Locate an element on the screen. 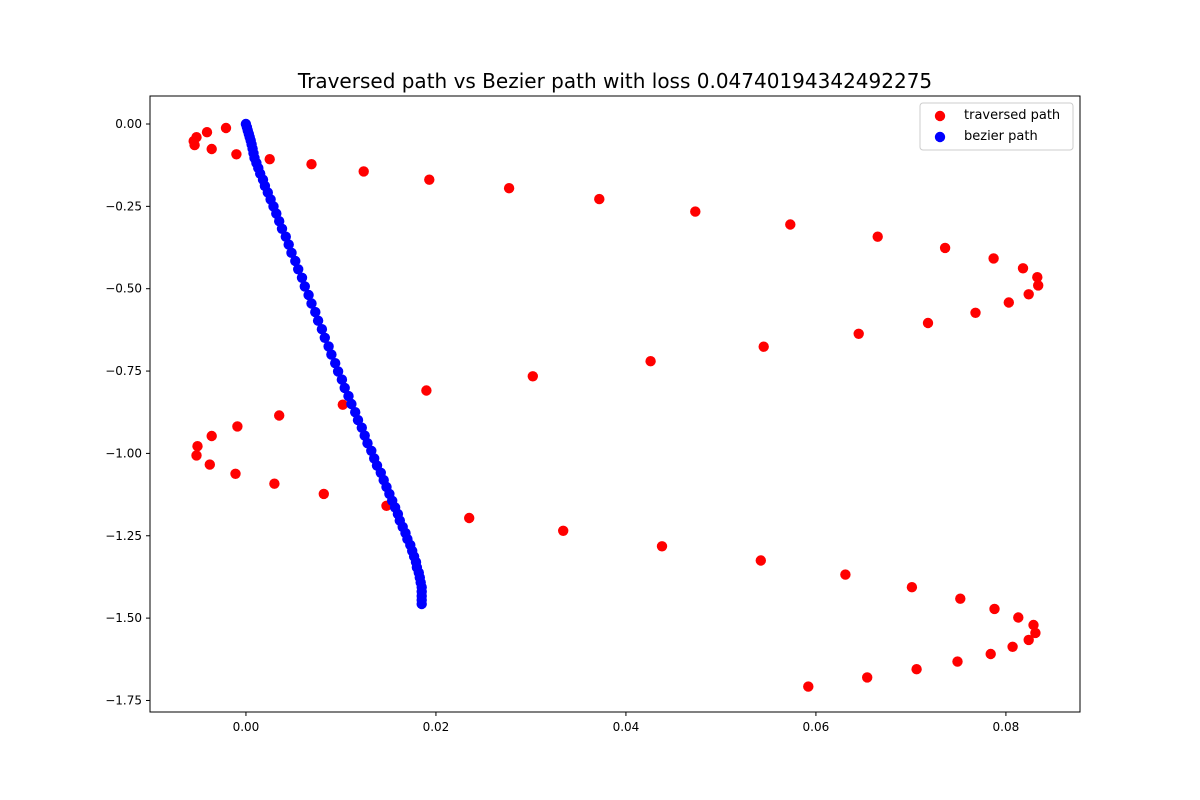 This screenshot has height=800, width=1200. x-tick-label: 0.02 is located at coordinates (436, 727).